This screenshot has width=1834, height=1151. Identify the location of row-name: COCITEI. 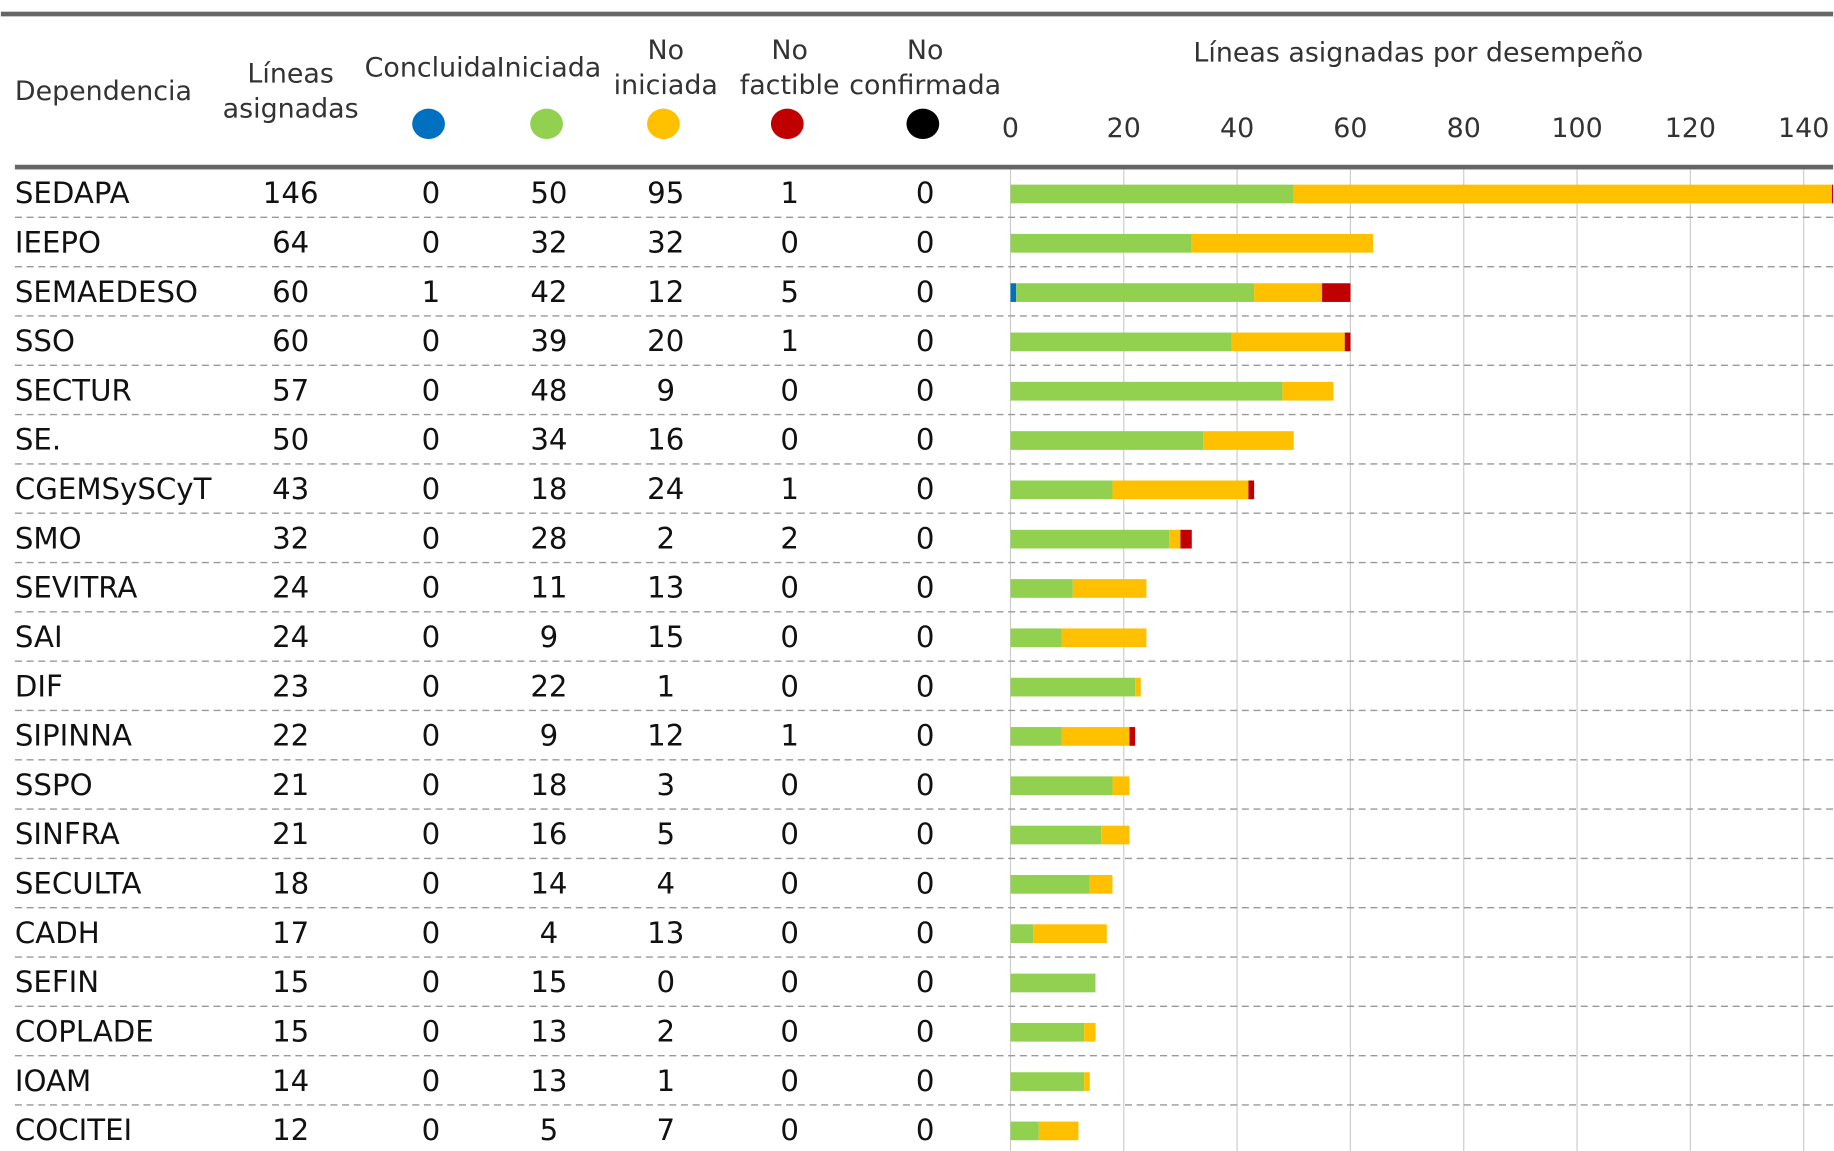
(73, 1130).